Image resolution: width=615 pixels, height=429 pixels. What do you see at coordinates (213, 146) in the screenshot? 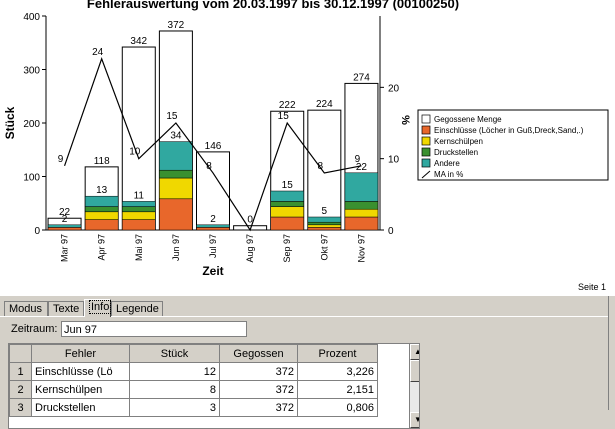
I see `bar-label: 146` at bounding box center [213, 146].